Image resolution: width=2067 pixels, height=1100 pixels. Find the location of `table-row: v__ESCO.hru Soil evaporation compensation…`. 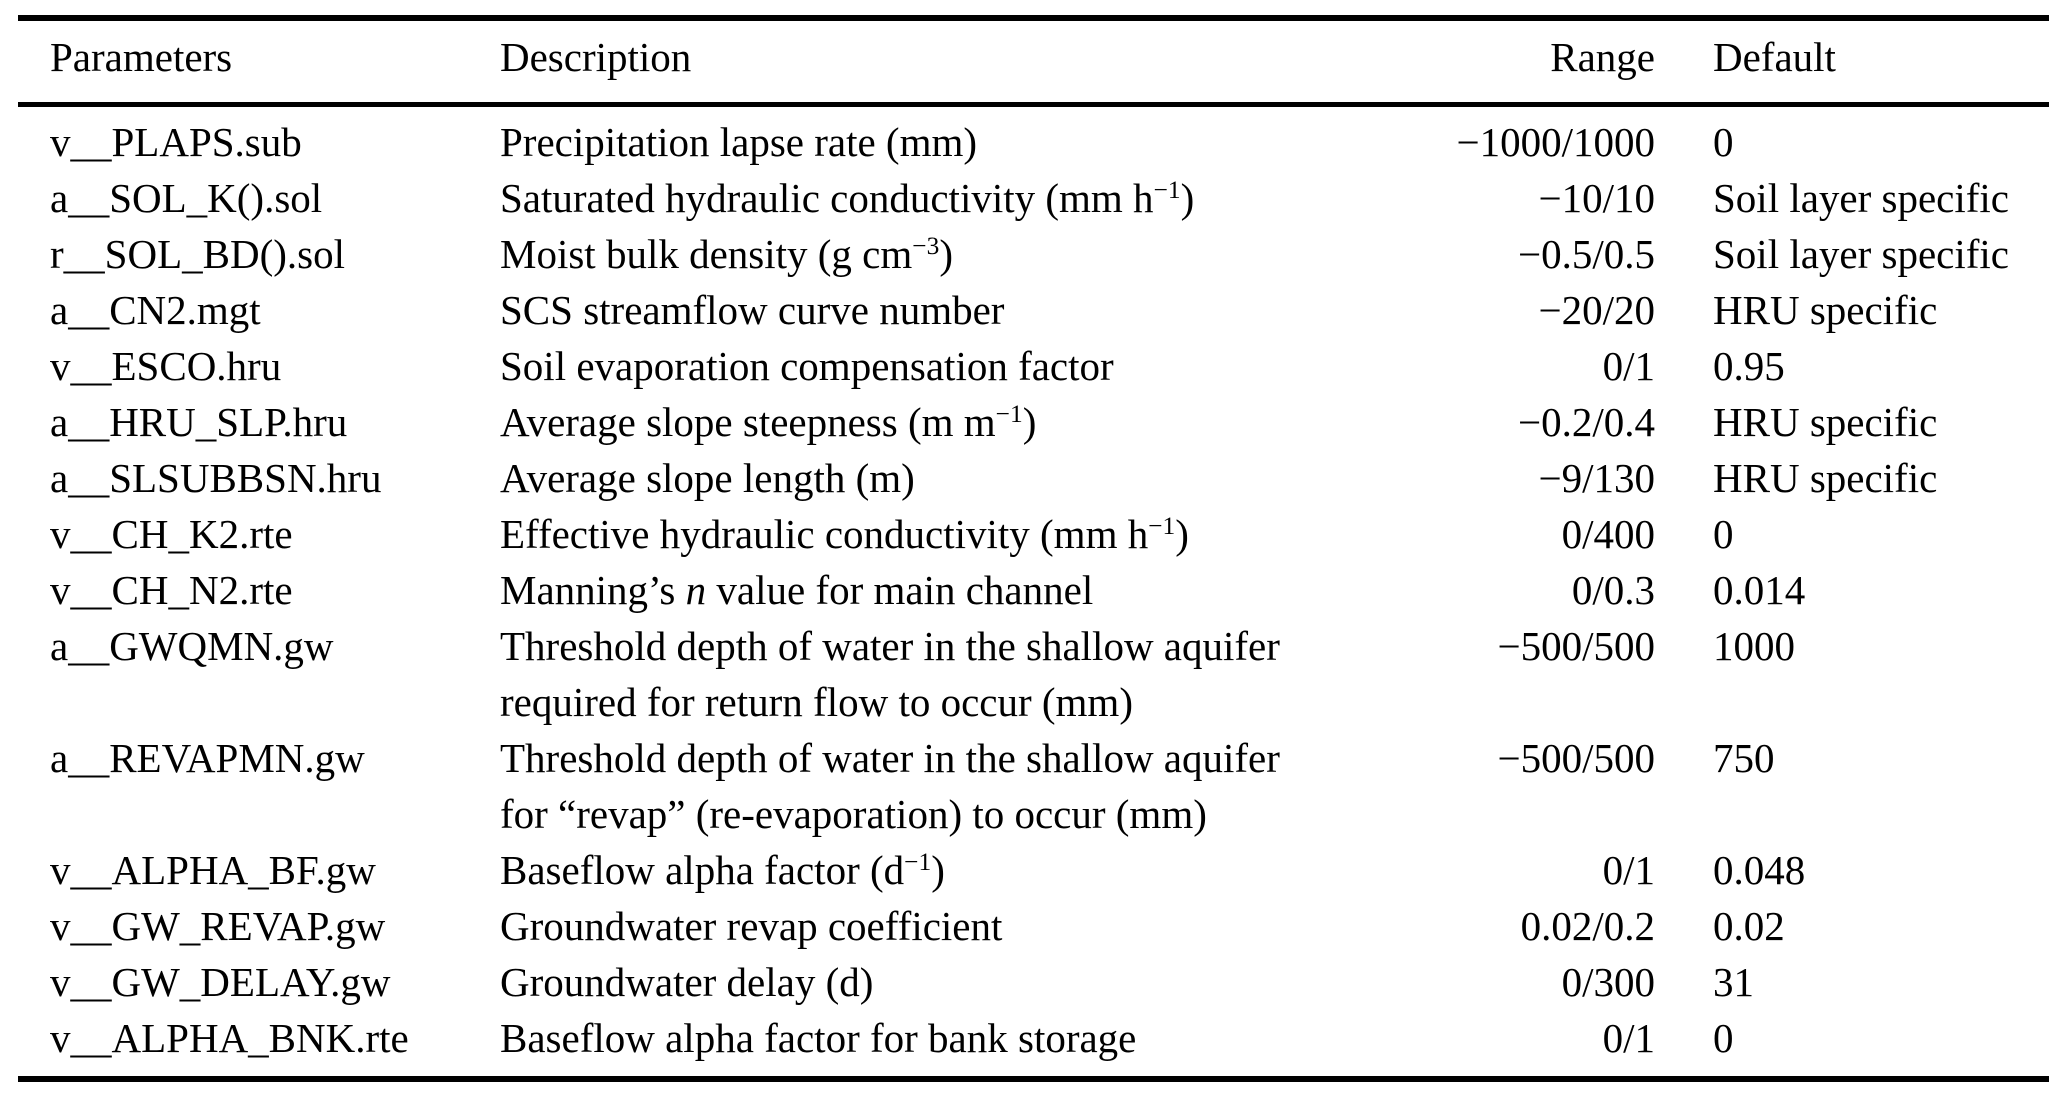

table-row: v__ESCO.hru Soil evaporation compensation… is located at coordinates (1033, 366).